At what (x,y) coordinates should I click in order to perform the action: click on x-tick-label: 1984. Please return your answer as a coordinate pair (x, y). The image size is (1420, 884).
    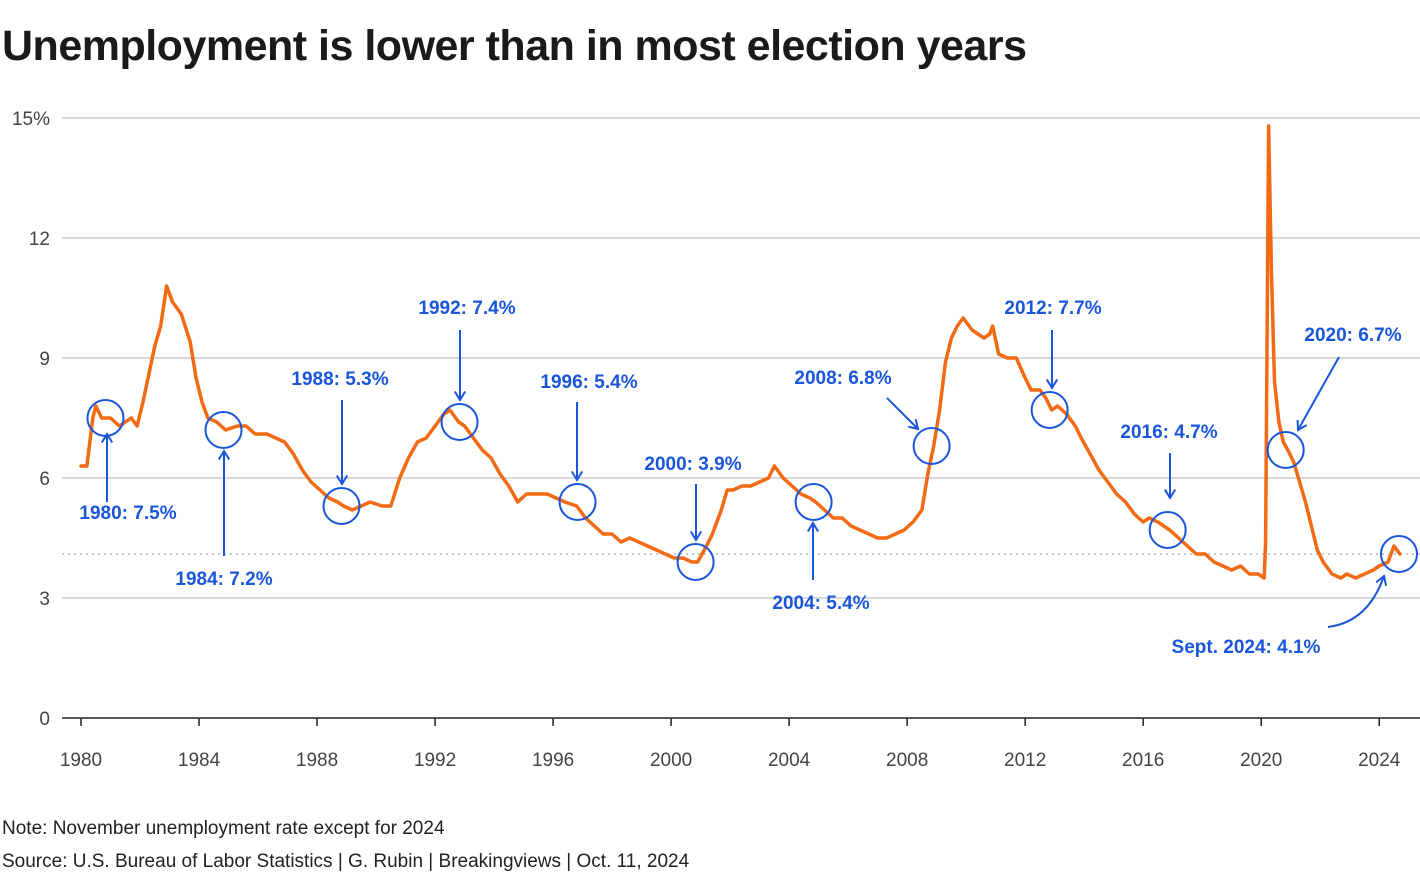
    Looking at the image, I should click on (199, 760).